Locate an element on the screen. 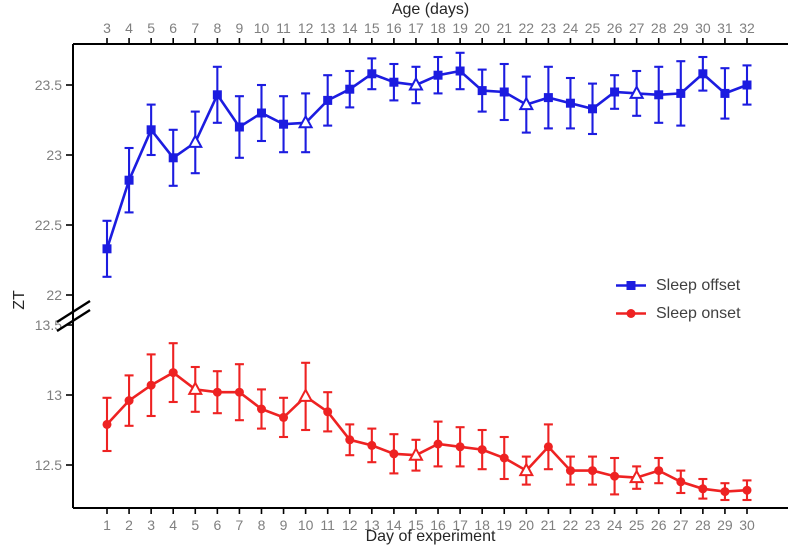 The width and height of the screenshot is (800, 553). top-tick-label: 31 is located at coordinates (725, 28).